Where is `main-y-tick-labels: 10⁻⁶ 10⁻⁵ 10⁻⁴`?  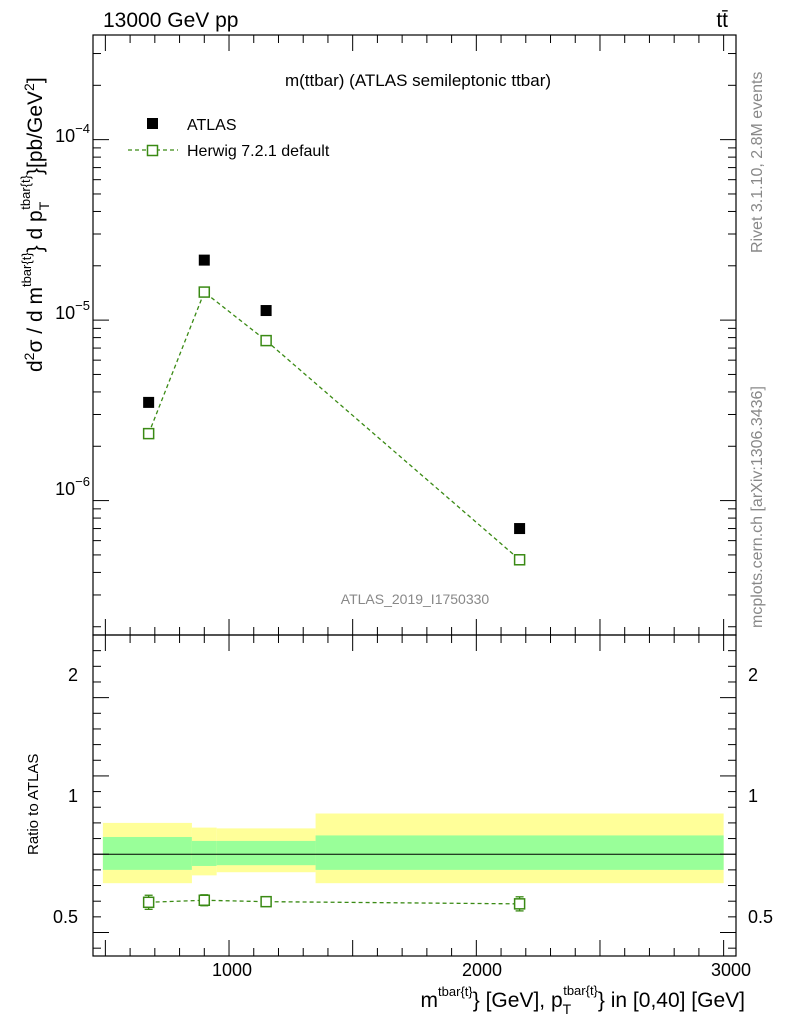
main-y-tick-labels: 10⁻⁶ 10⁻⁵ 10⁻⁴ is located at coordinates (72, 310).